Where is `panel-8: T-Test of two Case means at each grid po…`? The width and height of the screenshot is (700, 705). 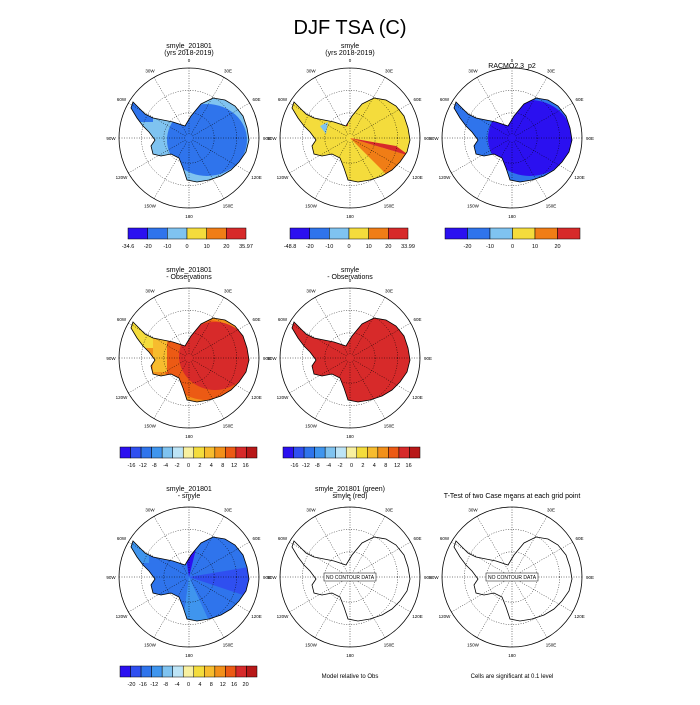 panel-8: T-Test of two Case means at each grid po… is located at coordinates (511, 586).